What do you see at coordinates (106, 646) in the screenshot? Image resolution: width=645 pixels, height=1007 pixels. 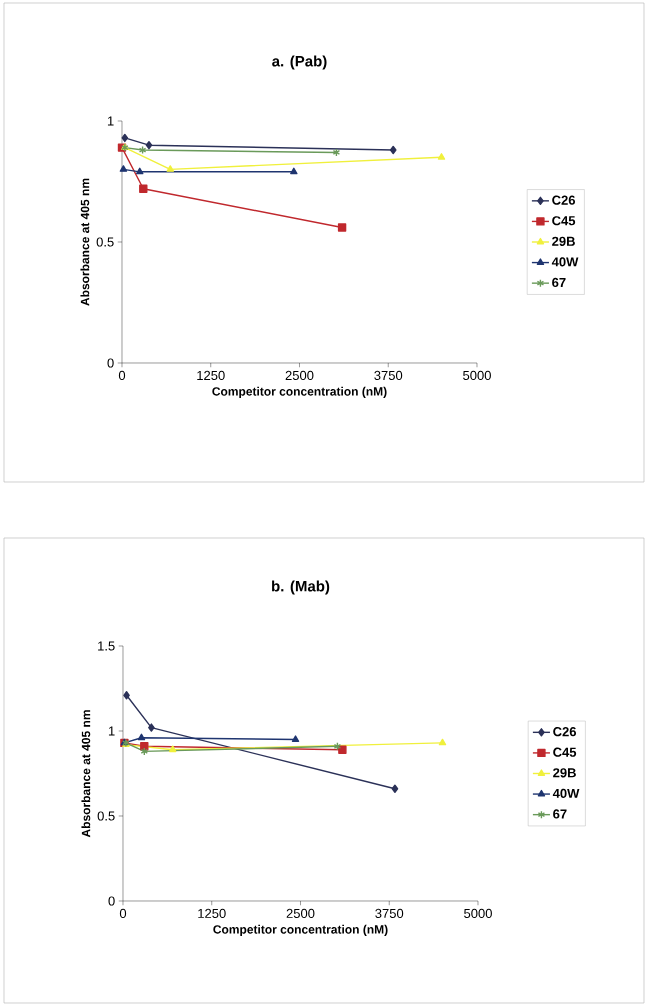 I see `y-tick-label: 1.5` at bounding box center [106, 646].